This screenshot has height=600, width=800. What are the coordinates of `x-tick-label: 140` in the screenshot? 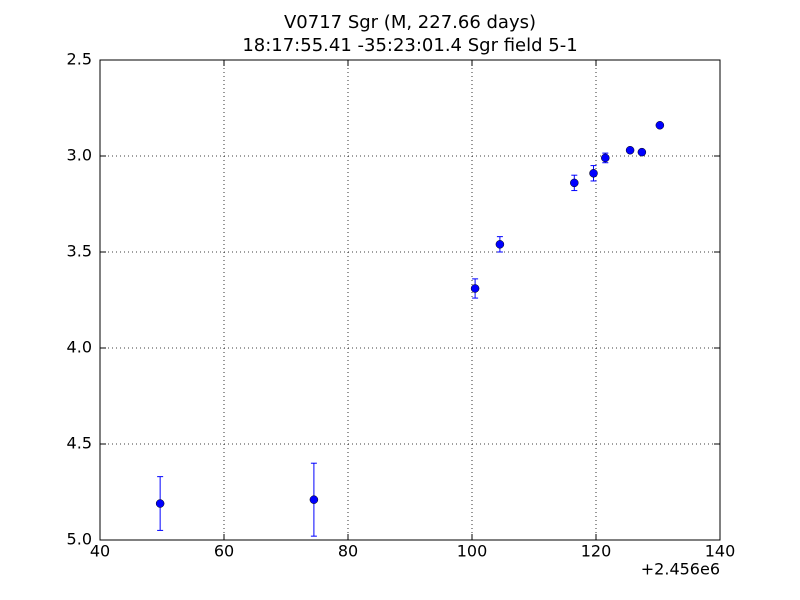 It's located at (720, 551).